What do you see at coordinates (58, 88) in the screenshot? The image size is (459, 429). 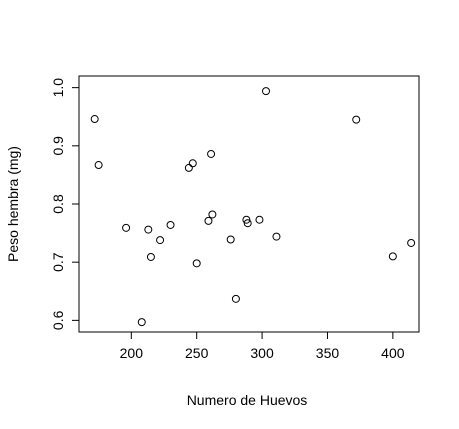 I see `y-tick-label: 1.0` at bounding box center [58, 88].